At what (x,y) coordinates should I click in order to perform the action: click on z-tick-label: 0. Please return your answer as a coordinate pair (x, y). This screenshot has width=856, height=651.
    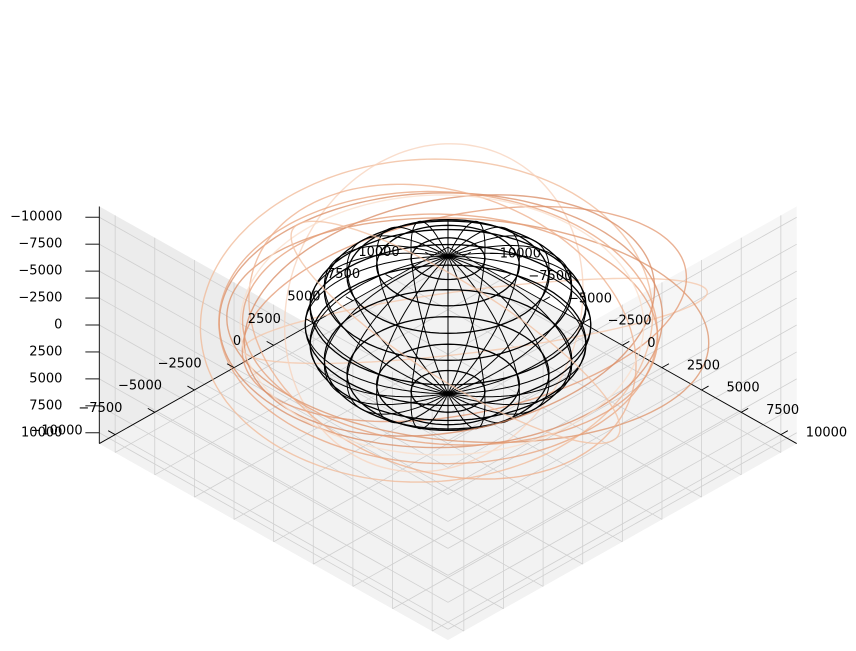
    Looking at the image, I should click on (58, 325).